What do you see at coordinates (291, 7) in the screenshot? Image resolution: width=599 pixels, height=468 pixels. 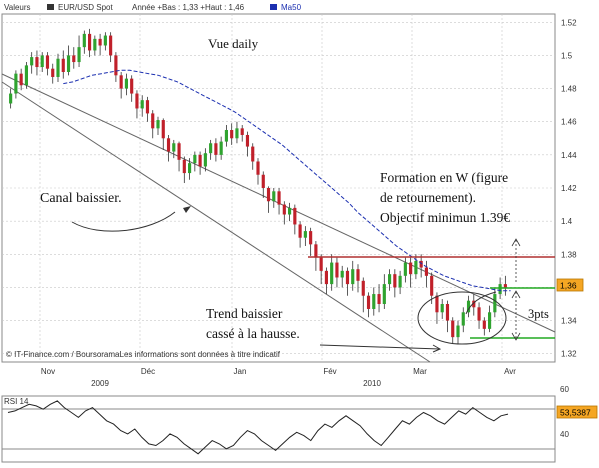 I see `ma-label: Ma50` at bounding box center [291, 7].